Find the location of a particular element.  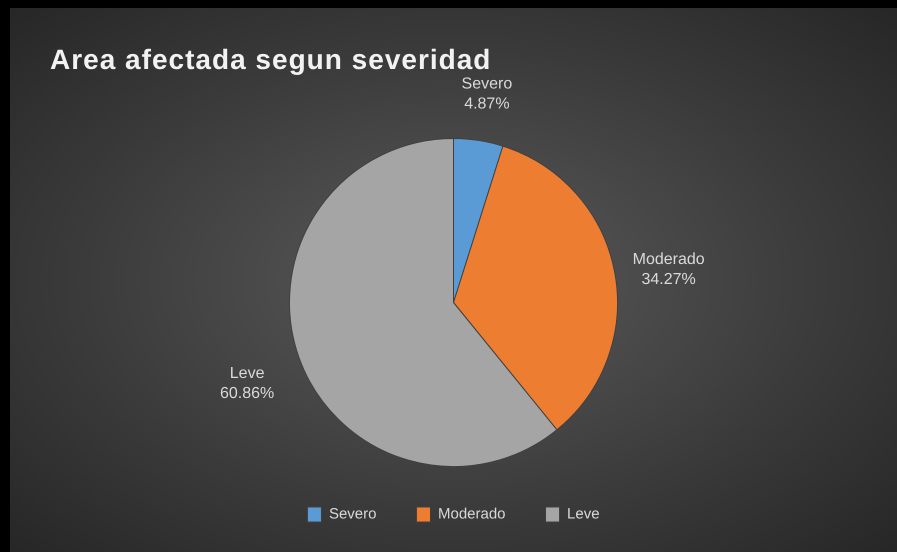

legend-label: Leve is located at coordinates (583, 514).